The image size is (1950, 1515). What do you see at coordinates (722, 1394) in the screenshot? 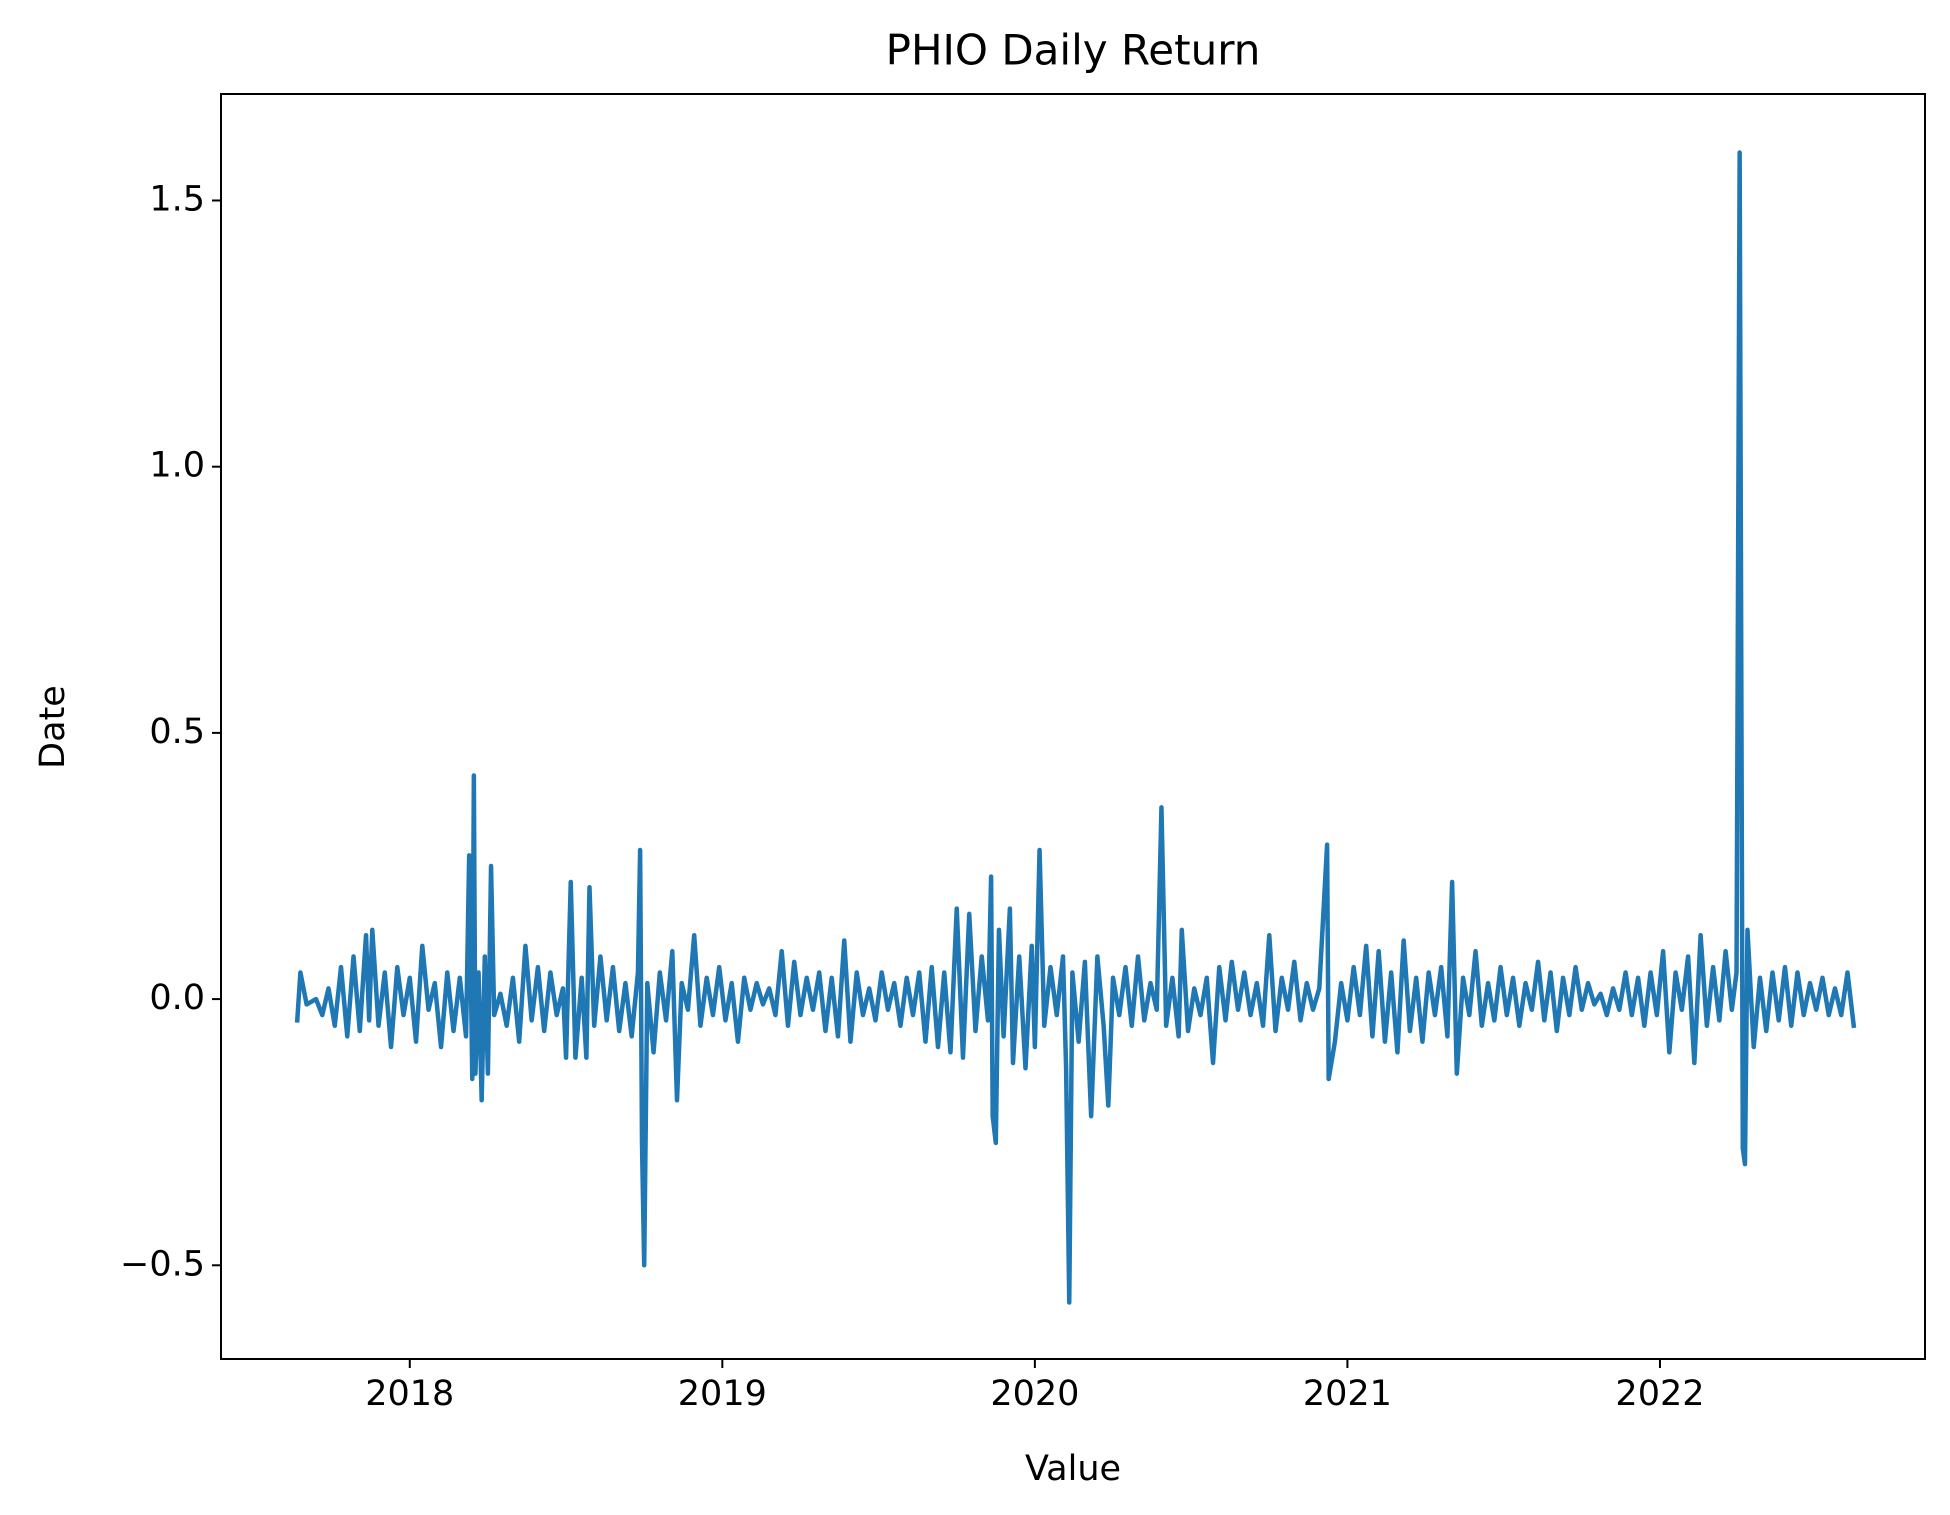
I see `x-tick-label: 2019` at bounding box center [722, 1394].